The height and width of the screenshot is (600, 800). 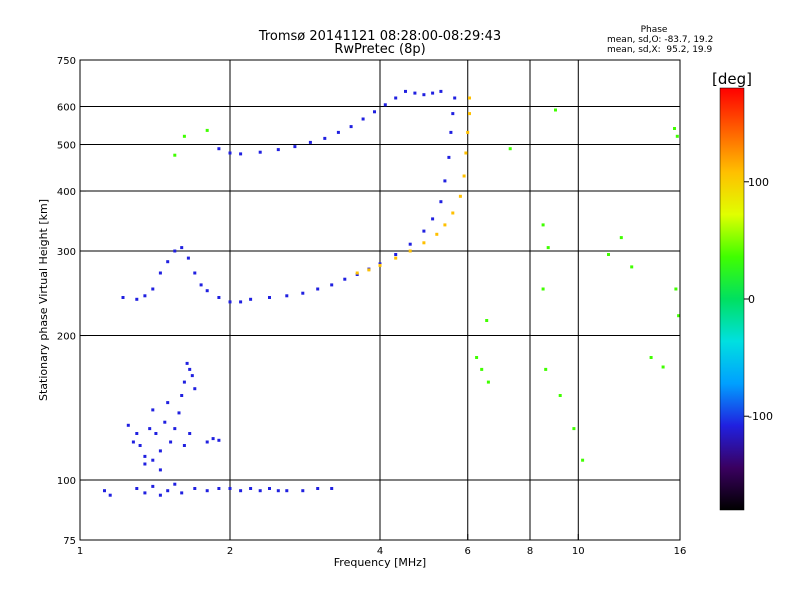 What do you see at coordinates (751, 299) in the screenshot?
I see `colorbar-tick-label: 0` at bounding box center [751, 299].